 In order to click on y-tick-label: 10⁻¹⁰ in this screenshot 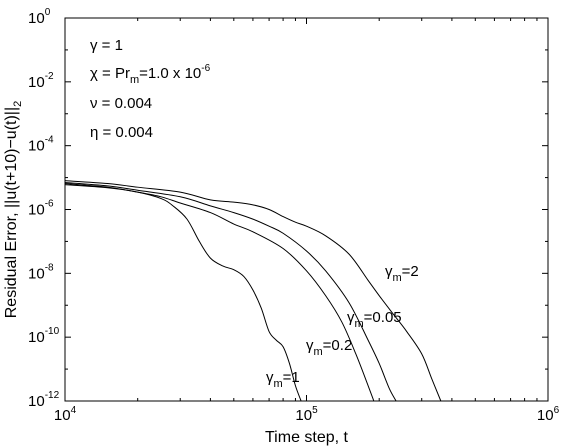, I will do `click(44, 336)`.